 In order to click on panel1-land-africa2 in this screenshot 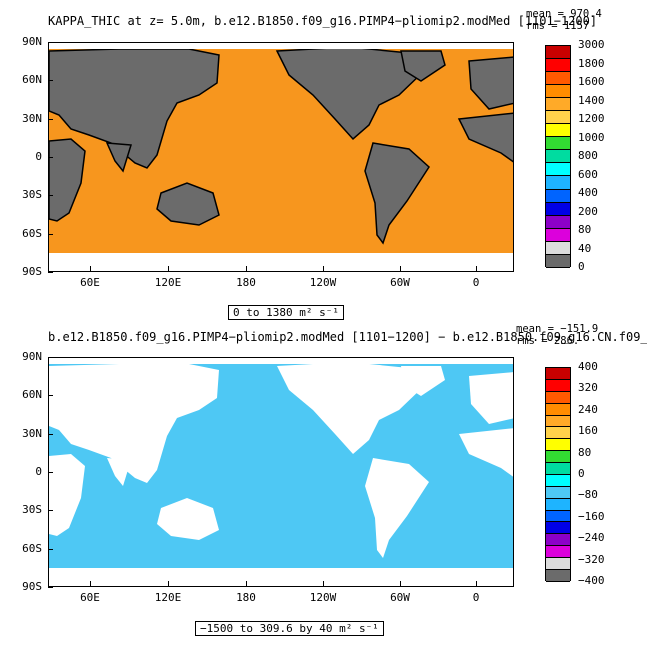, I will do `click(485, 137)`.